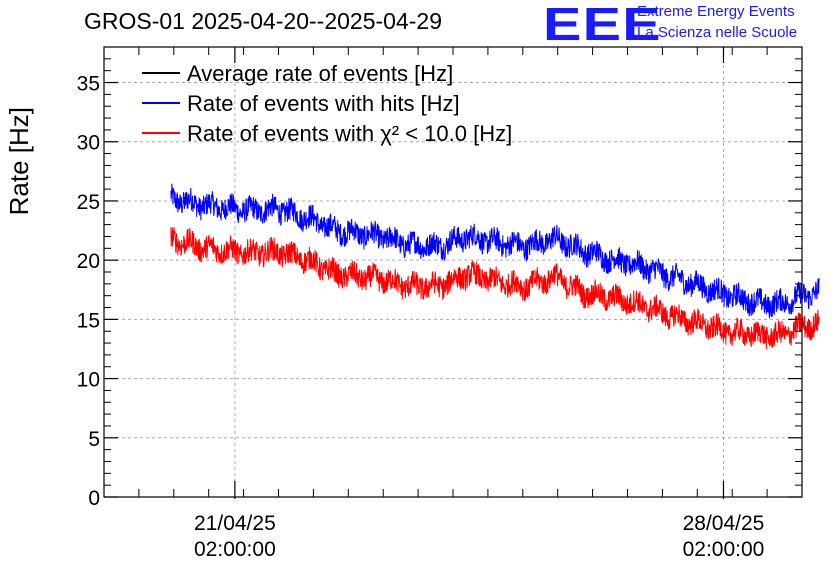 Image resolution: width=836 pixels, height=572 pixels. What do you see at coordinates (94, 439) in the screenshot?
I see `y-tick-label: 5` at bounding box center [94, 439].